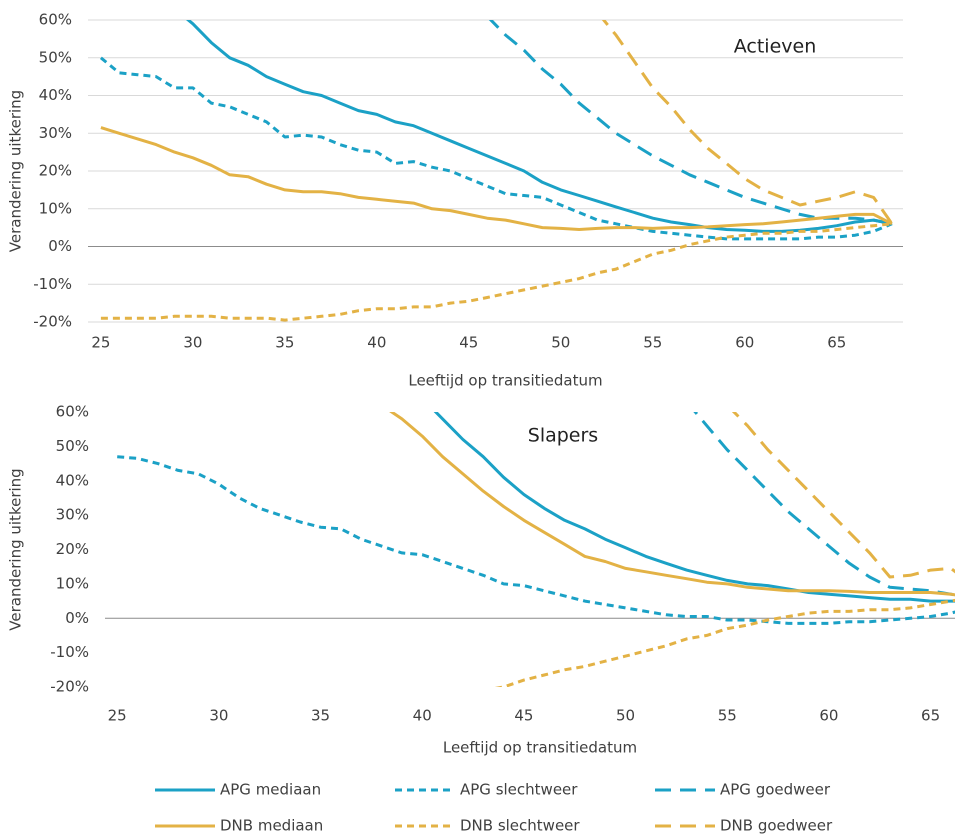 Image resolution: width=955 pixels, height=834 pixels. I want to click on legend-label: DNB slechtweer, so click(520, 825).